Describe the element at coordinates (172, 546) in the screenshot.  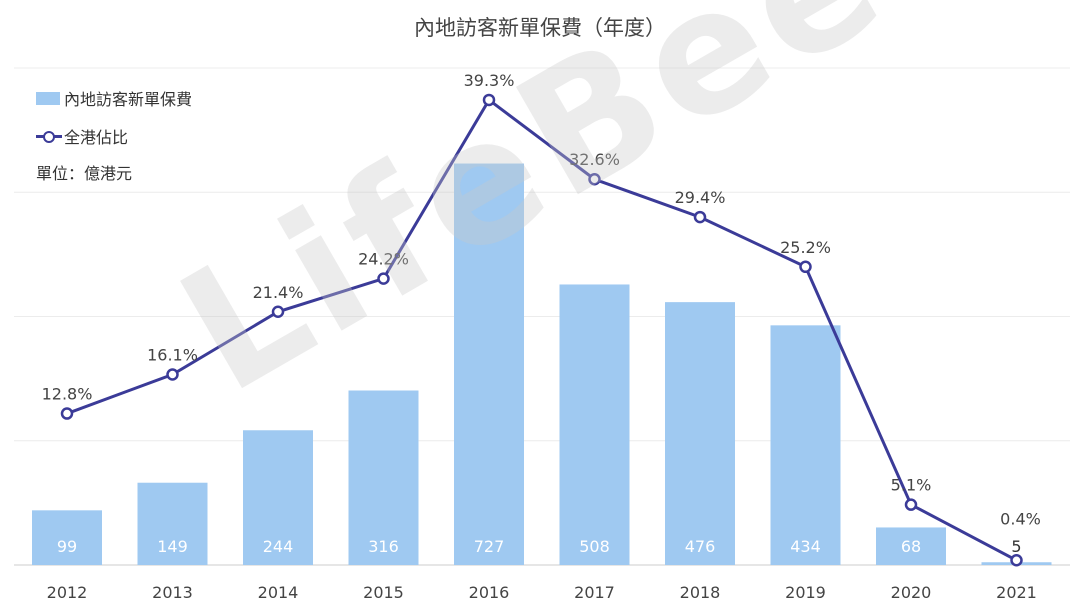
I see `bar-value-label: 149` at that location.